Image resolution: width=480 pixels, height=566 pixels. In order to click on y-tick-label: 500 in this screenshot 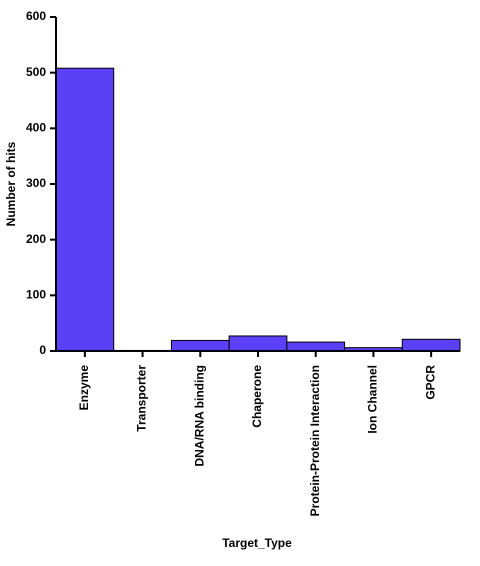, I will do `click(36, 72)`.